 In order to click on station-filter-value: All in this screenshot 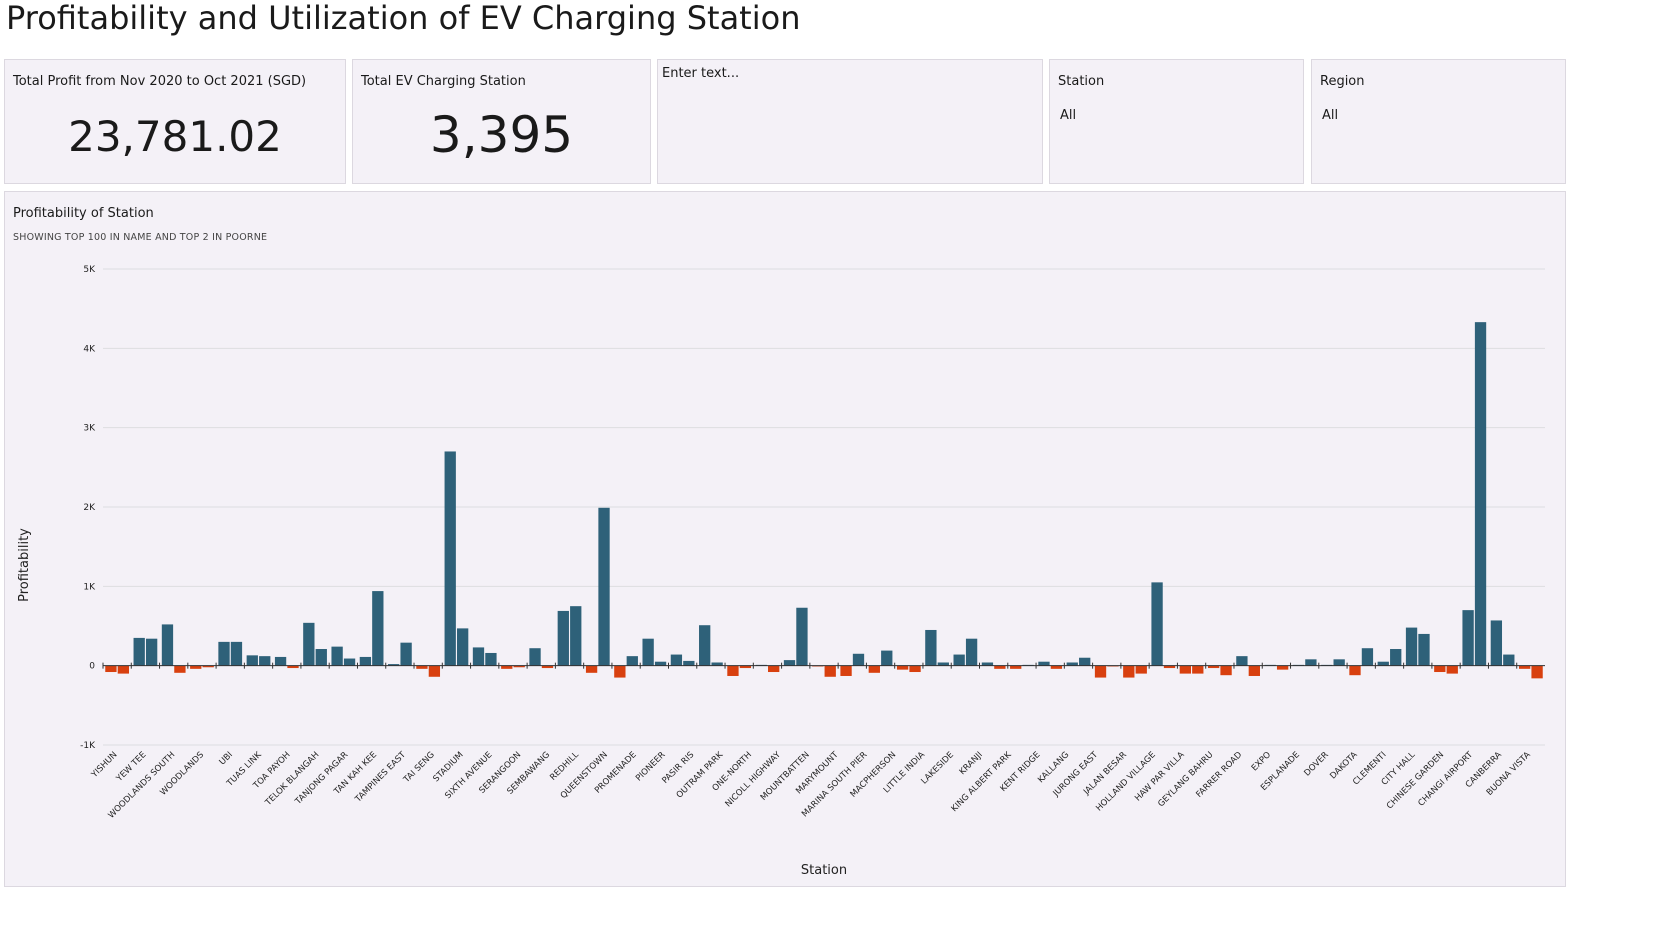, I will do `click(1068, 115)`.